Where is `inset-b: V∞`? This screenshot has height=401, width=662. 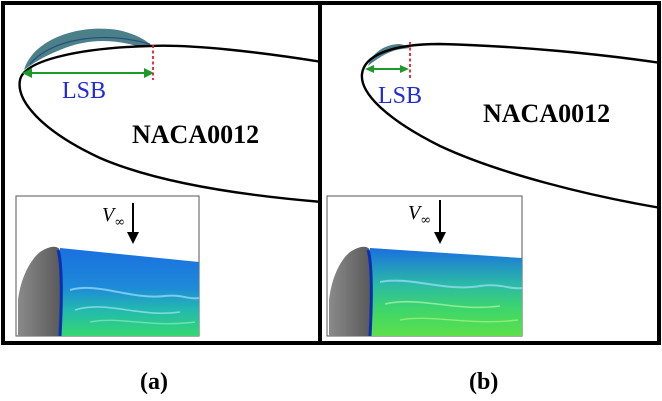
inset-b: V∞ is located at coordinates (424, 266).